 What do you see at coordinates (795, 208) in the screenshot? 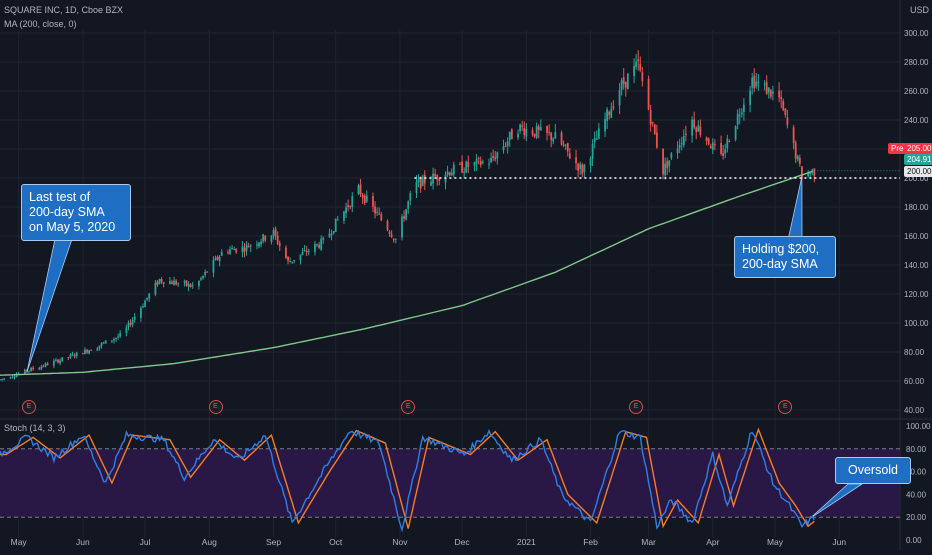
I see `callout-right-pointer` at bounding box center [795, 208].